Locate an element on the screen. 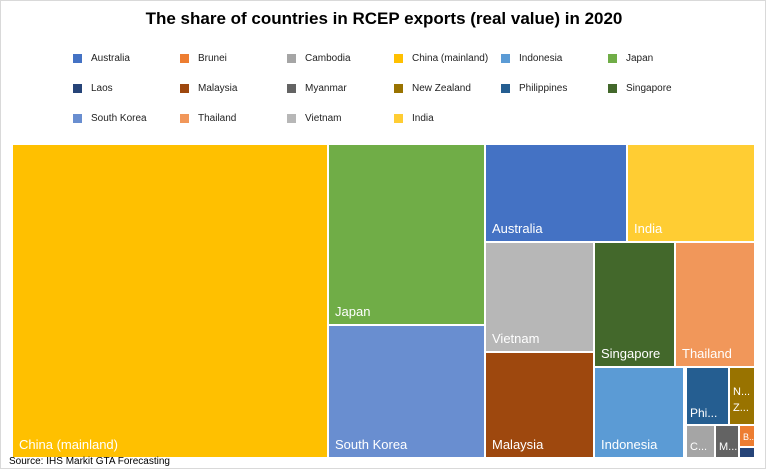  legend-swatch-singapore is located at coordinates (612, 88).